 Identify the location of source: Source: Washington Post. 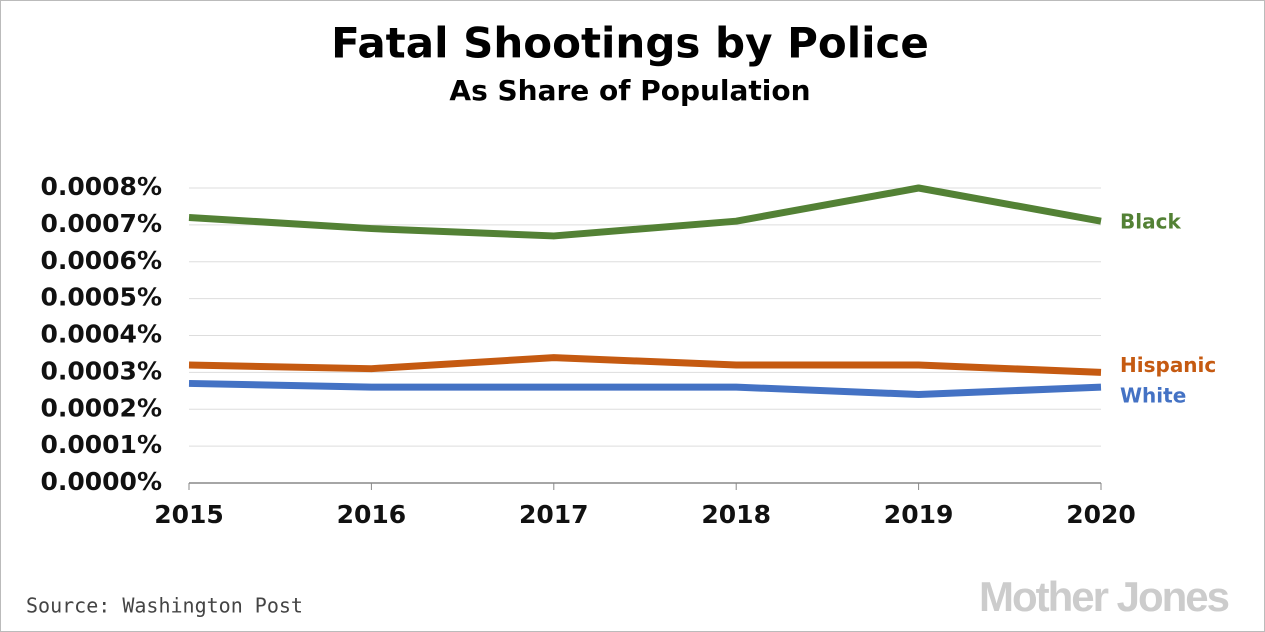
(164, 606).